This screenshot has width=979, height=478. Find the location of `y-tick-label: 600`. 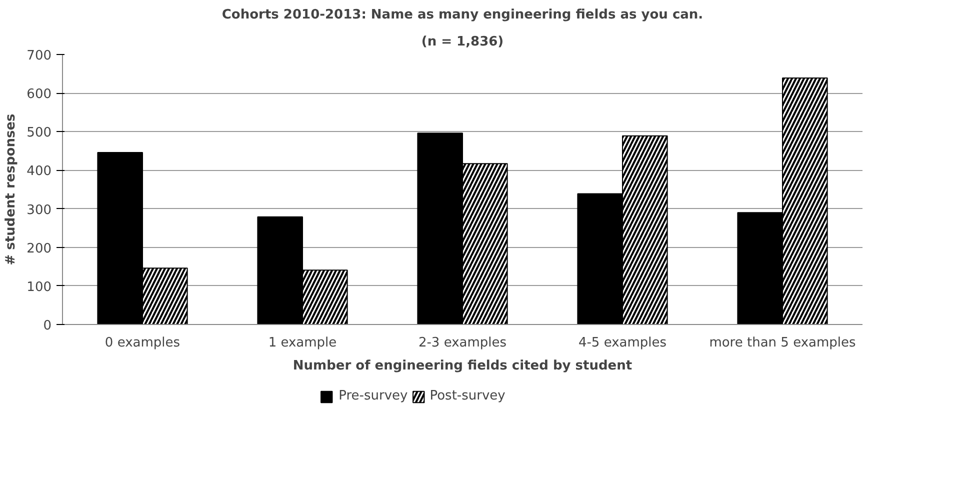

y-tick-label: 600 is located at coordinates (39, 94).